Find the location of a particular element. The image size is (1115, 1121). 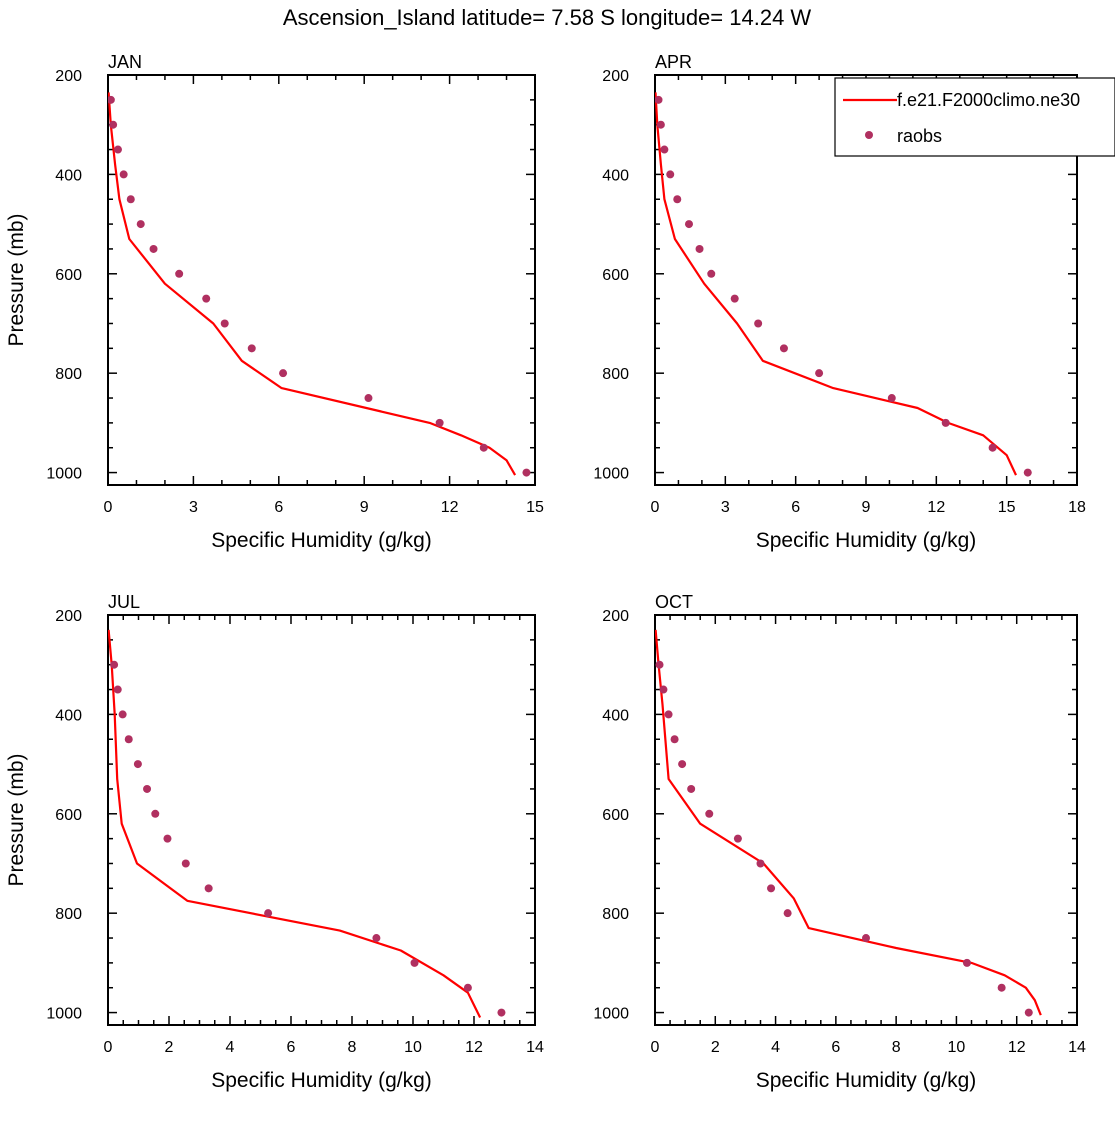

plot-frame is located at coordinates (321, 280).